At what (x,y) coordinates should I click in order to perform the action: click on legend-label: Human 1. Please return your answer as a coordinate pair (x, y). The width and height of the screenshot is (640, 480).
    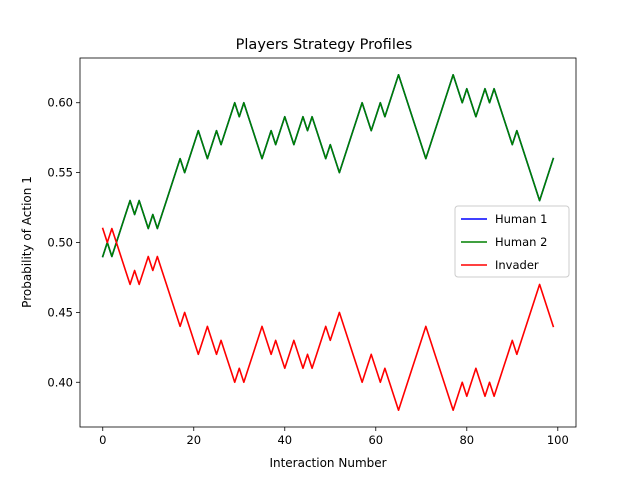
    Looking at the image, I should click on (521, 219).